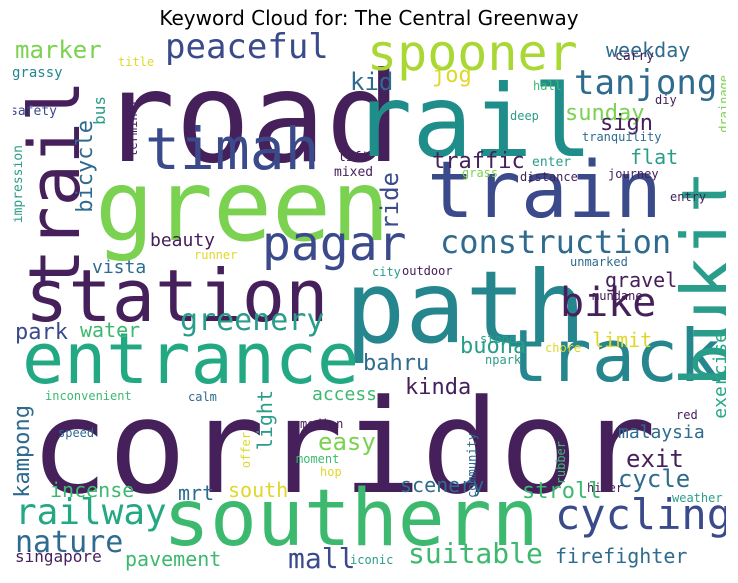 Image resolution: width=738 pixels, height=583 pixels. What do you see at coordinates (390, 201) in the screenshot?
I see `cloud-word-ride: ride` at bounding box center [390, 201].